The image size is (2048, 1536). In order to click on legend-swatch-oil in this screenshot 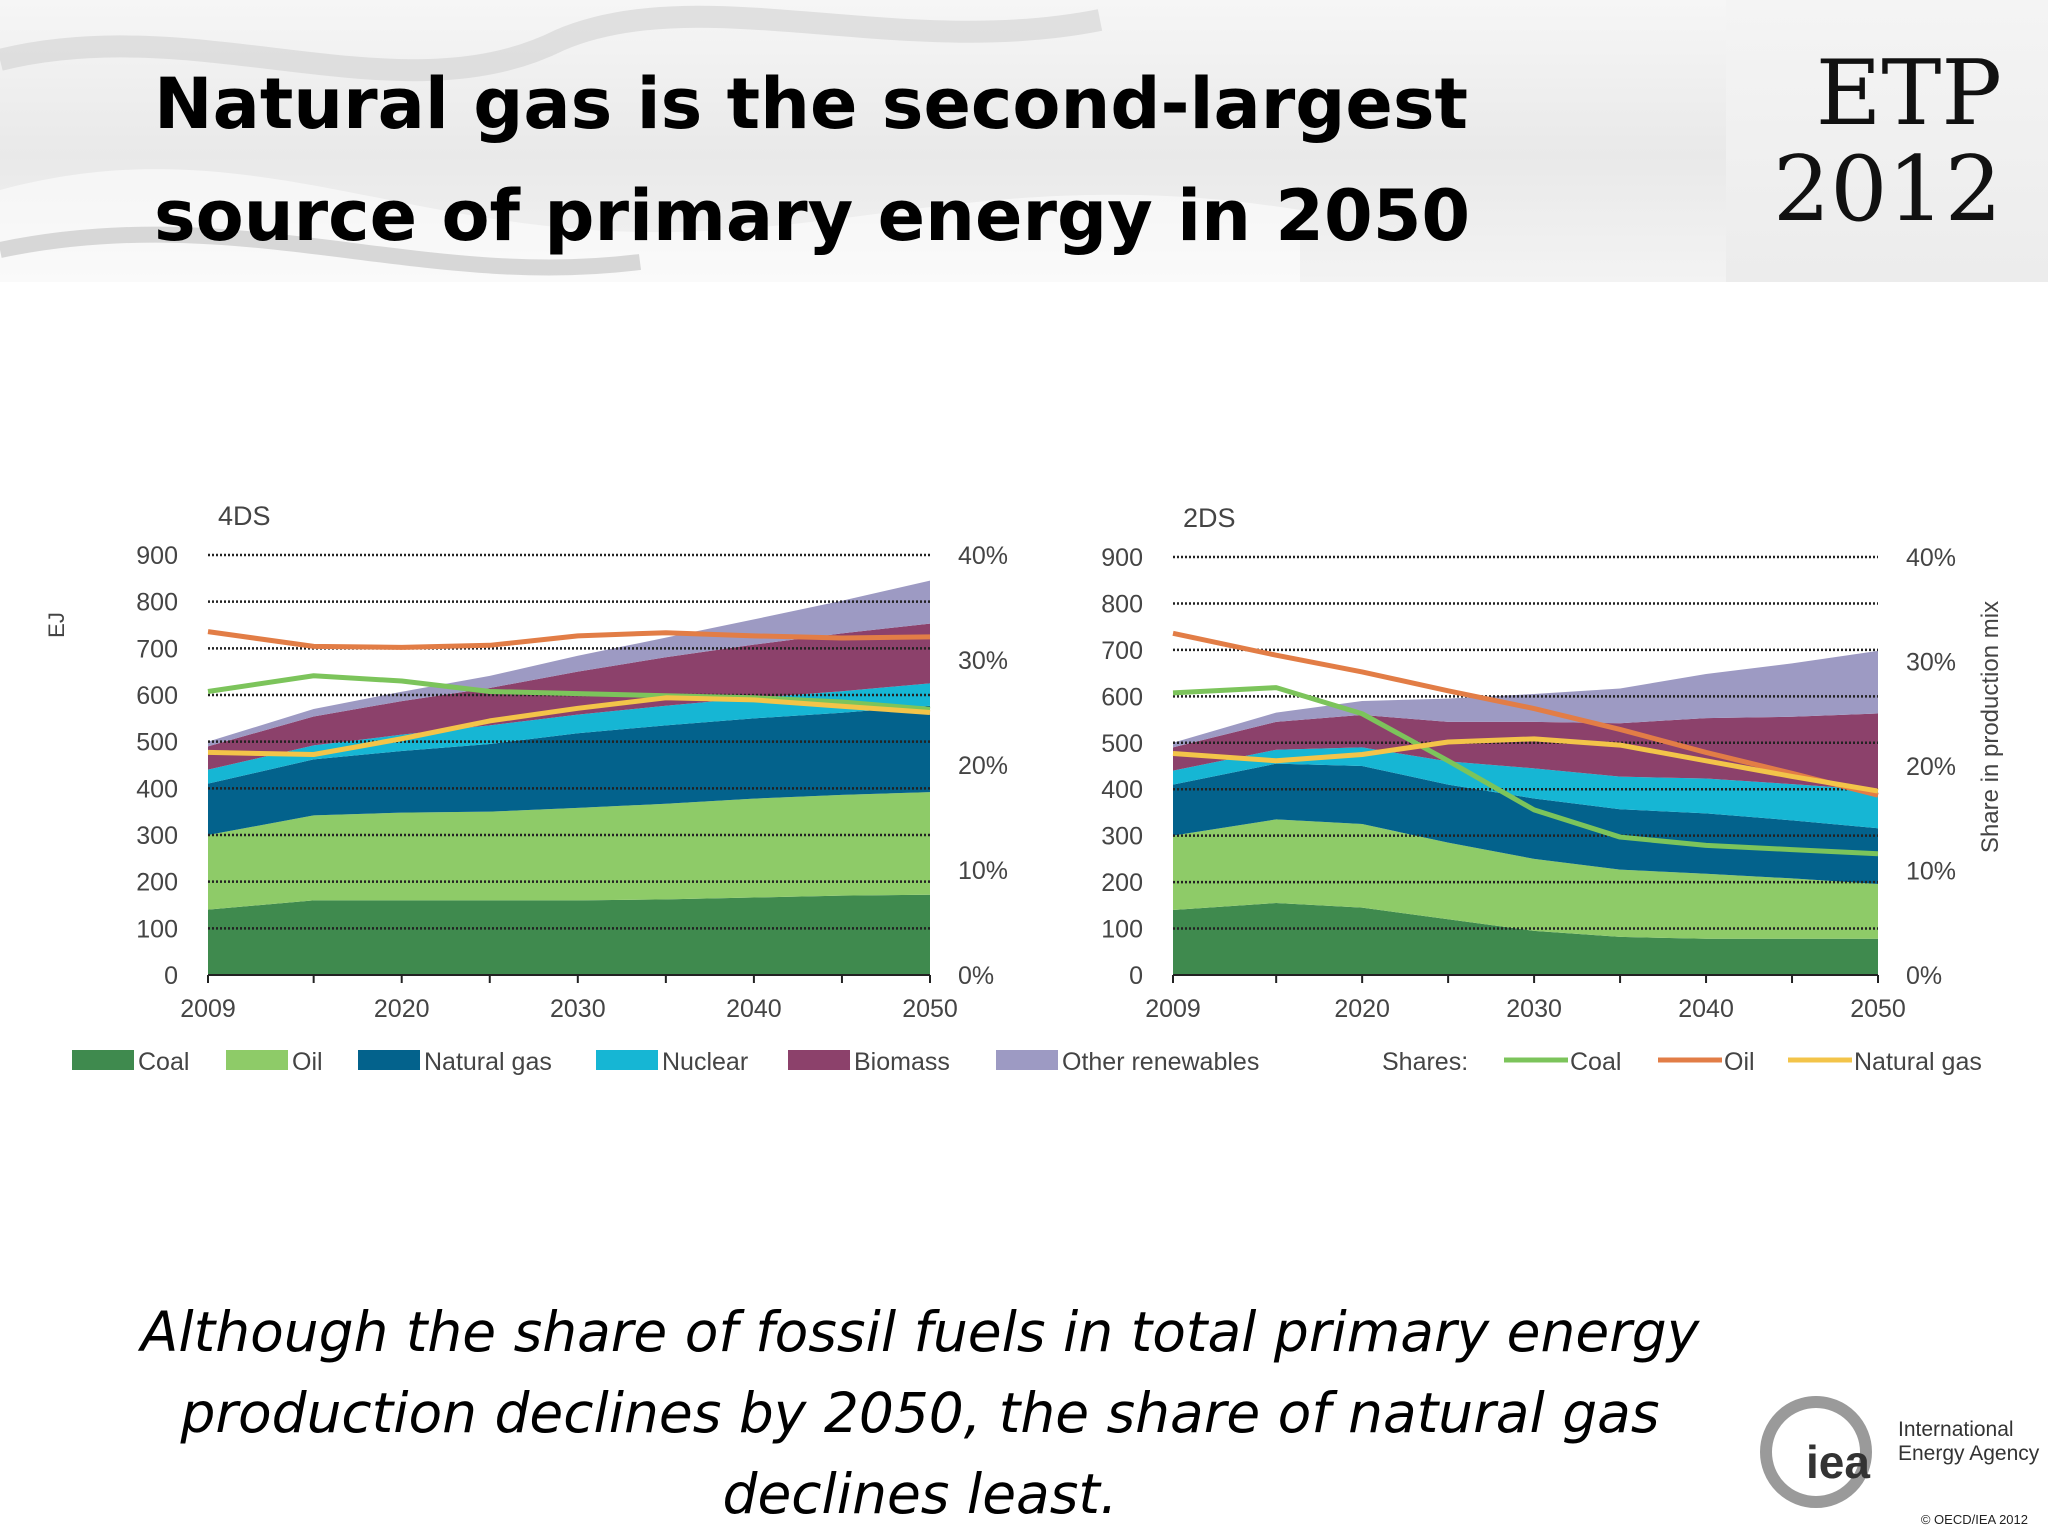, I will do `click(257, 1060)`.